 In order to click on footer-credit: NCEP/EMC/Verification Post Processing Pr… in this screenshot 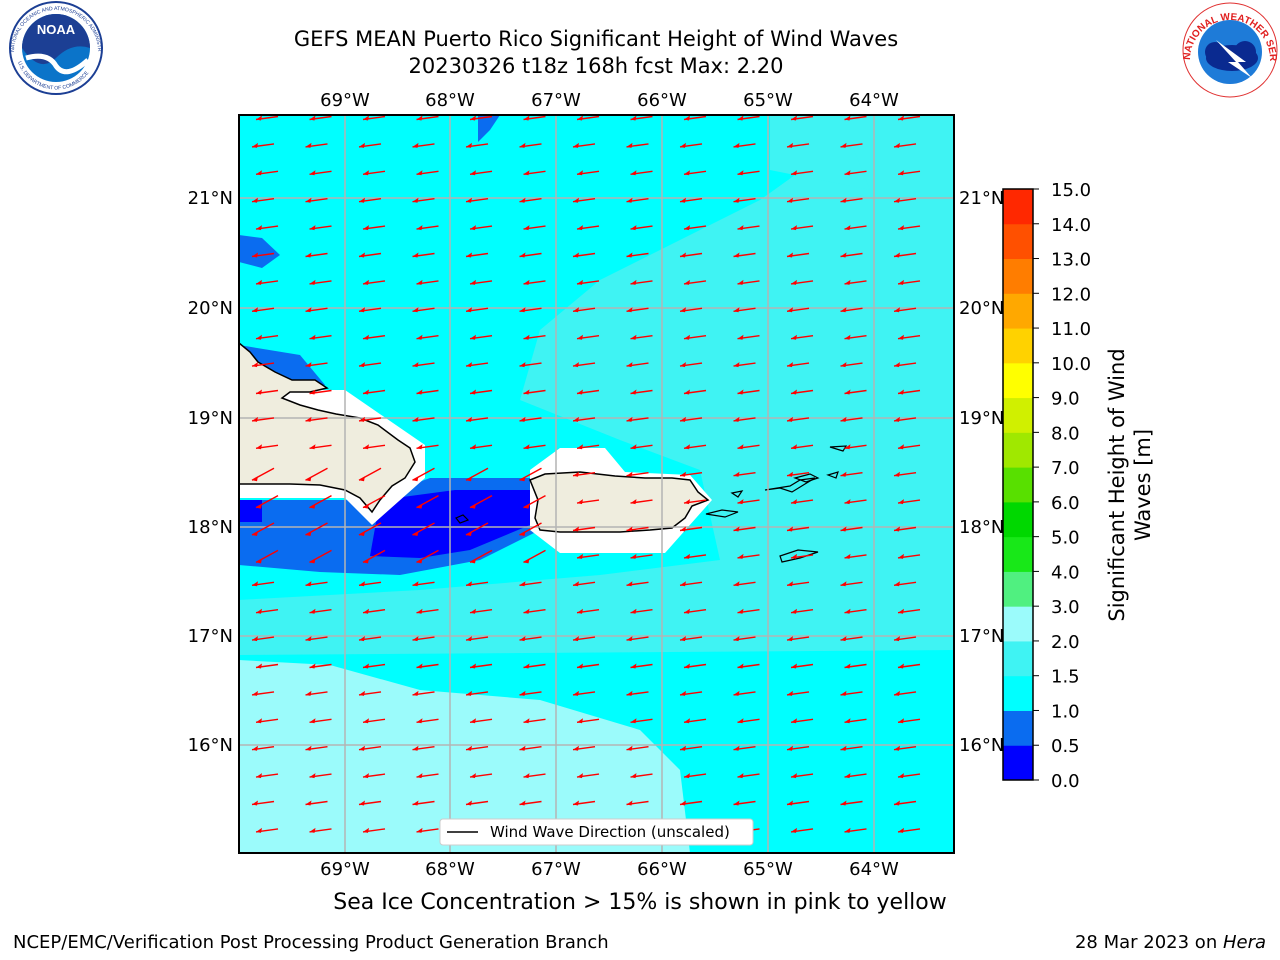, I will do `click(311, 942)`.